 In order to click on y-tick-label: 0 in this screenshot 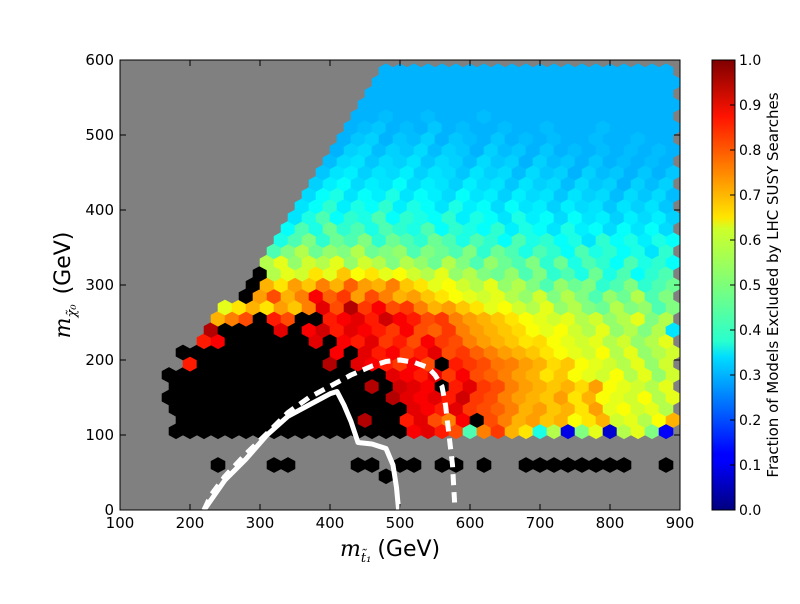, I will do `click(109, 510)`.